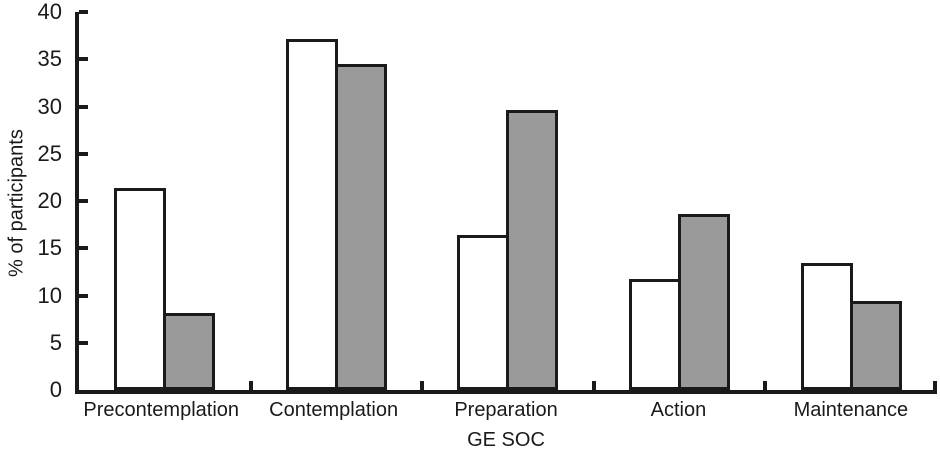 The image size is (940, 459). I want to click on y-tick-label: 30, so click(49, 106).